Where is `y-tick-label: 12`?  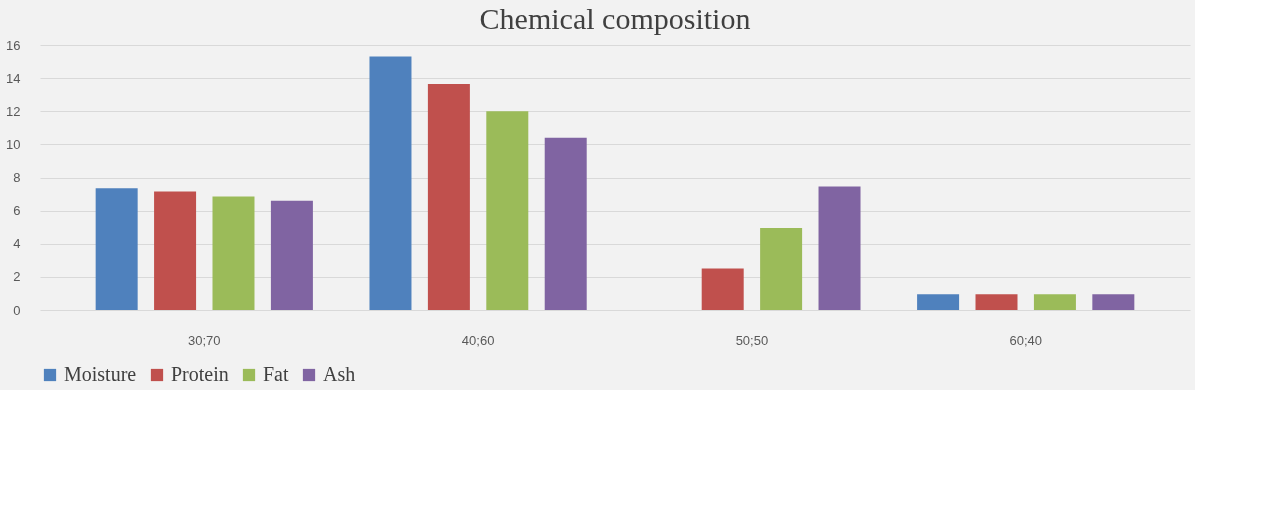 y-tick-label: 12 is located at coordinates (13, 111).